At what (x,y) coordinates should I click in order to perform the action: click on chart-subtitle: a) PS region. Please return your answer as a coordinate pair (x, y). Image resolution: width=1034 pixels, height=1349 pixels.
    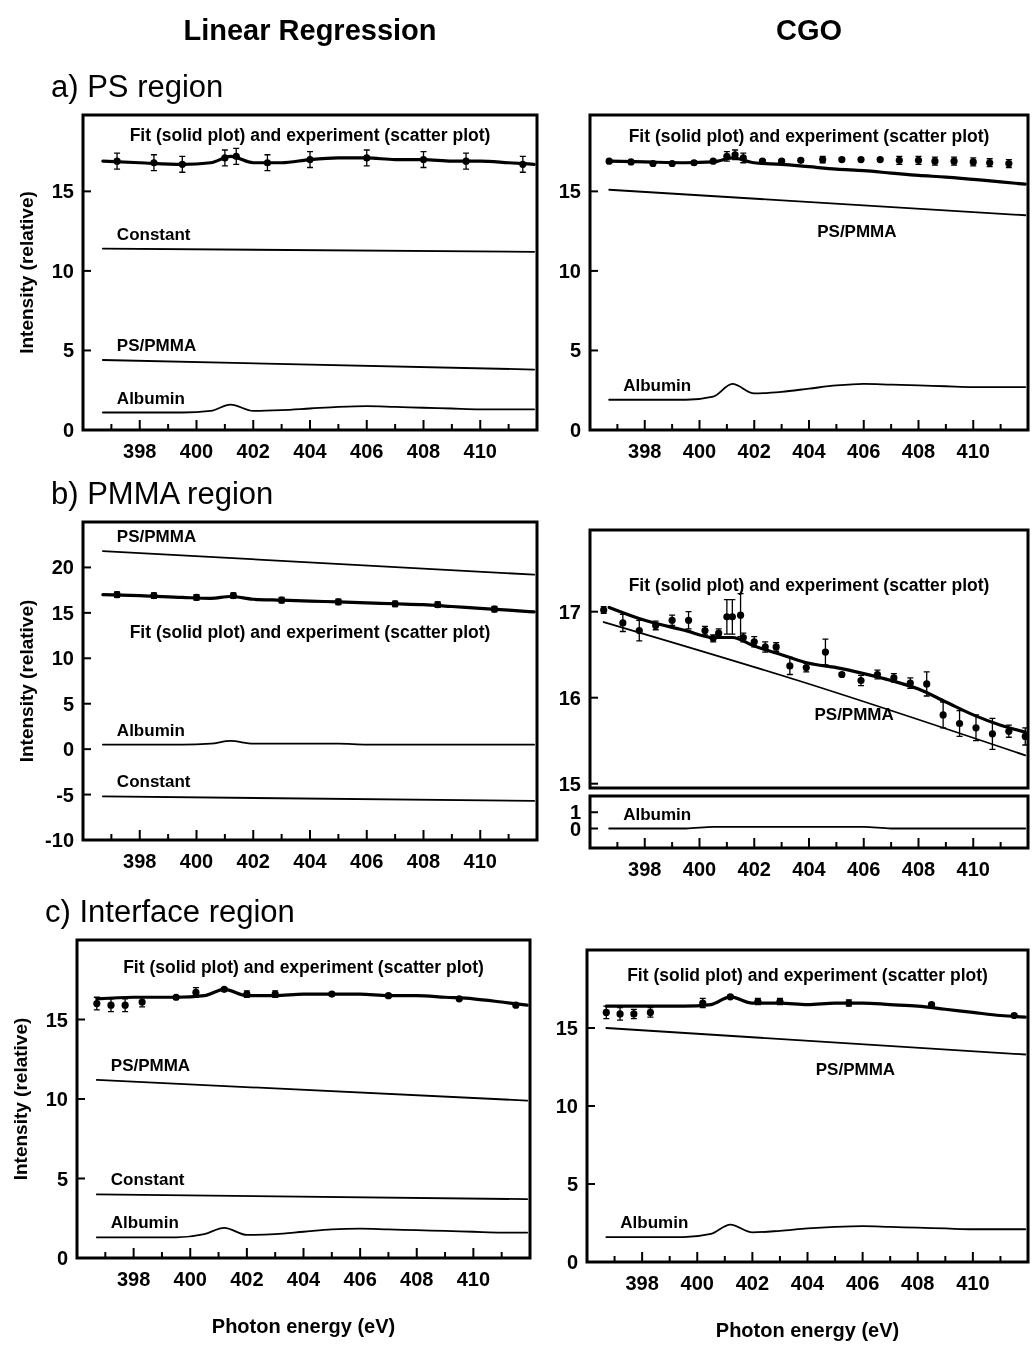
    Looking at the image, I should click on (137, 86).